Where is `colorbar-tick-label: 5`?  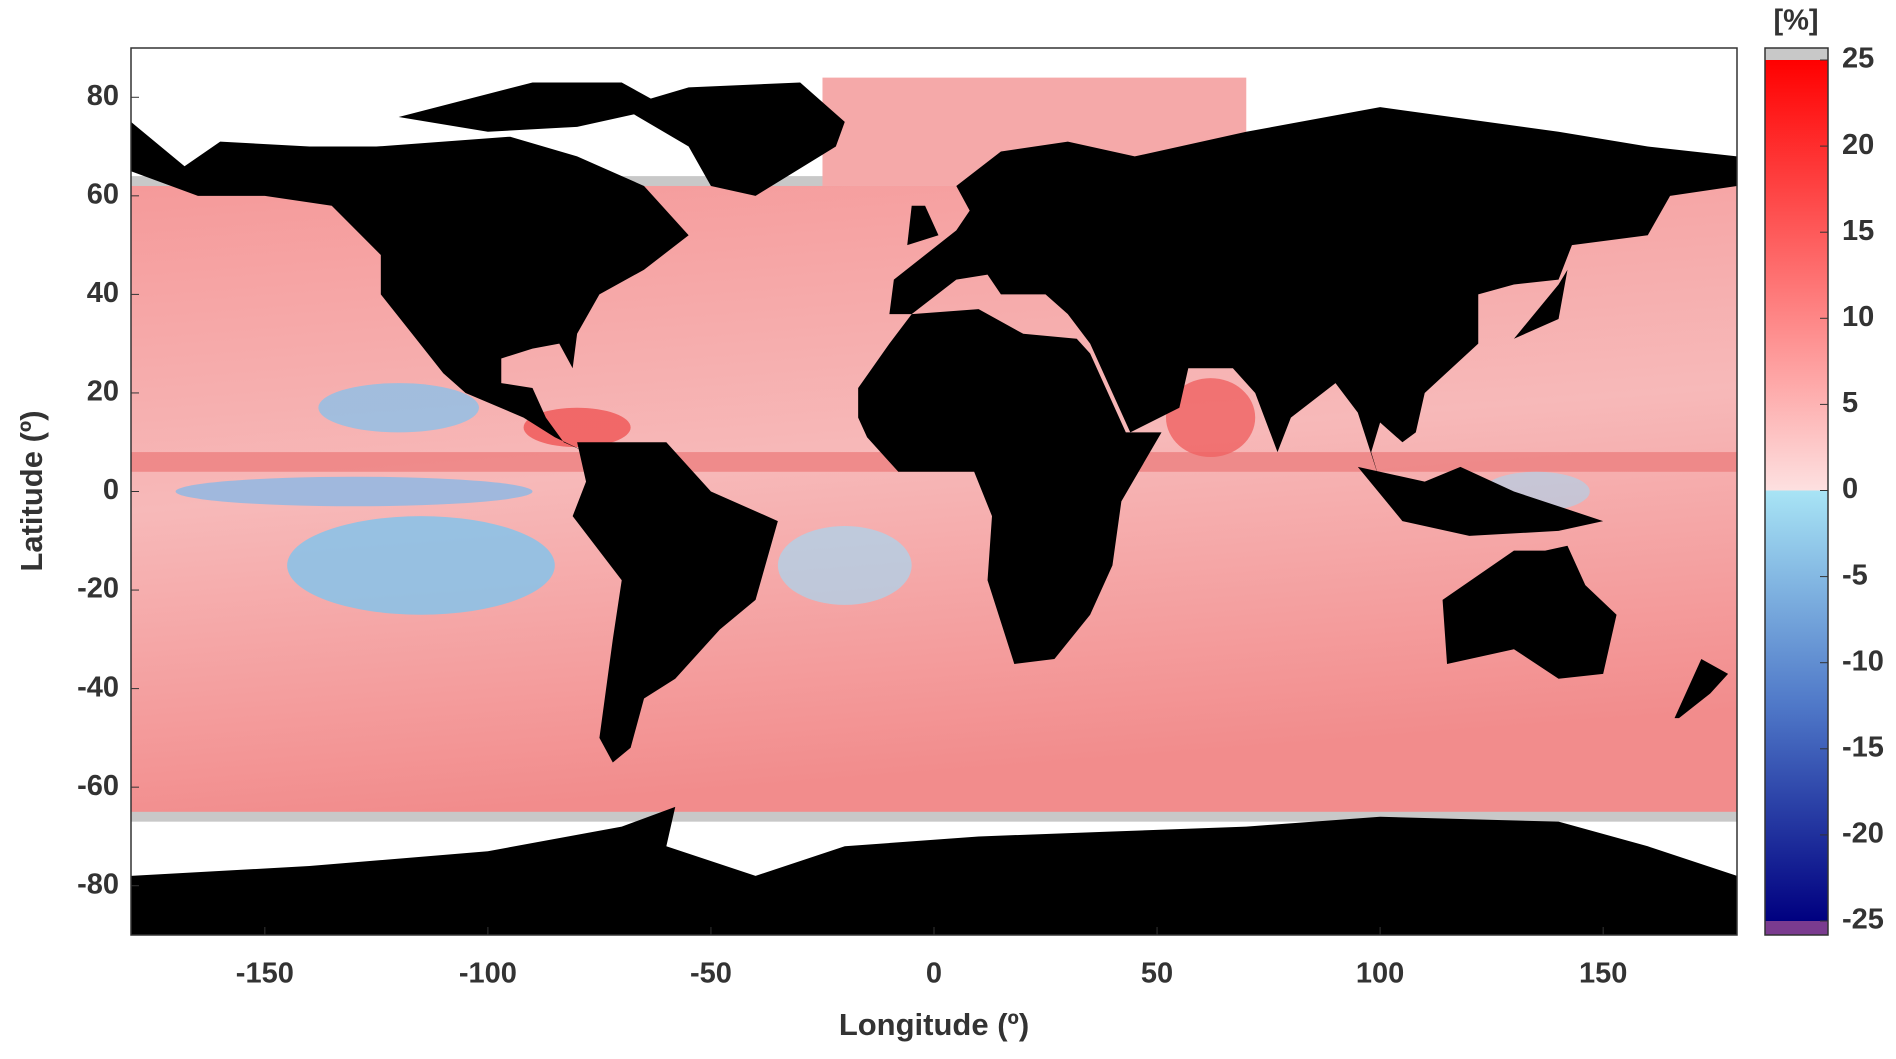 colorbar-tick-label: 5 is located at coordinates (1850, 403).